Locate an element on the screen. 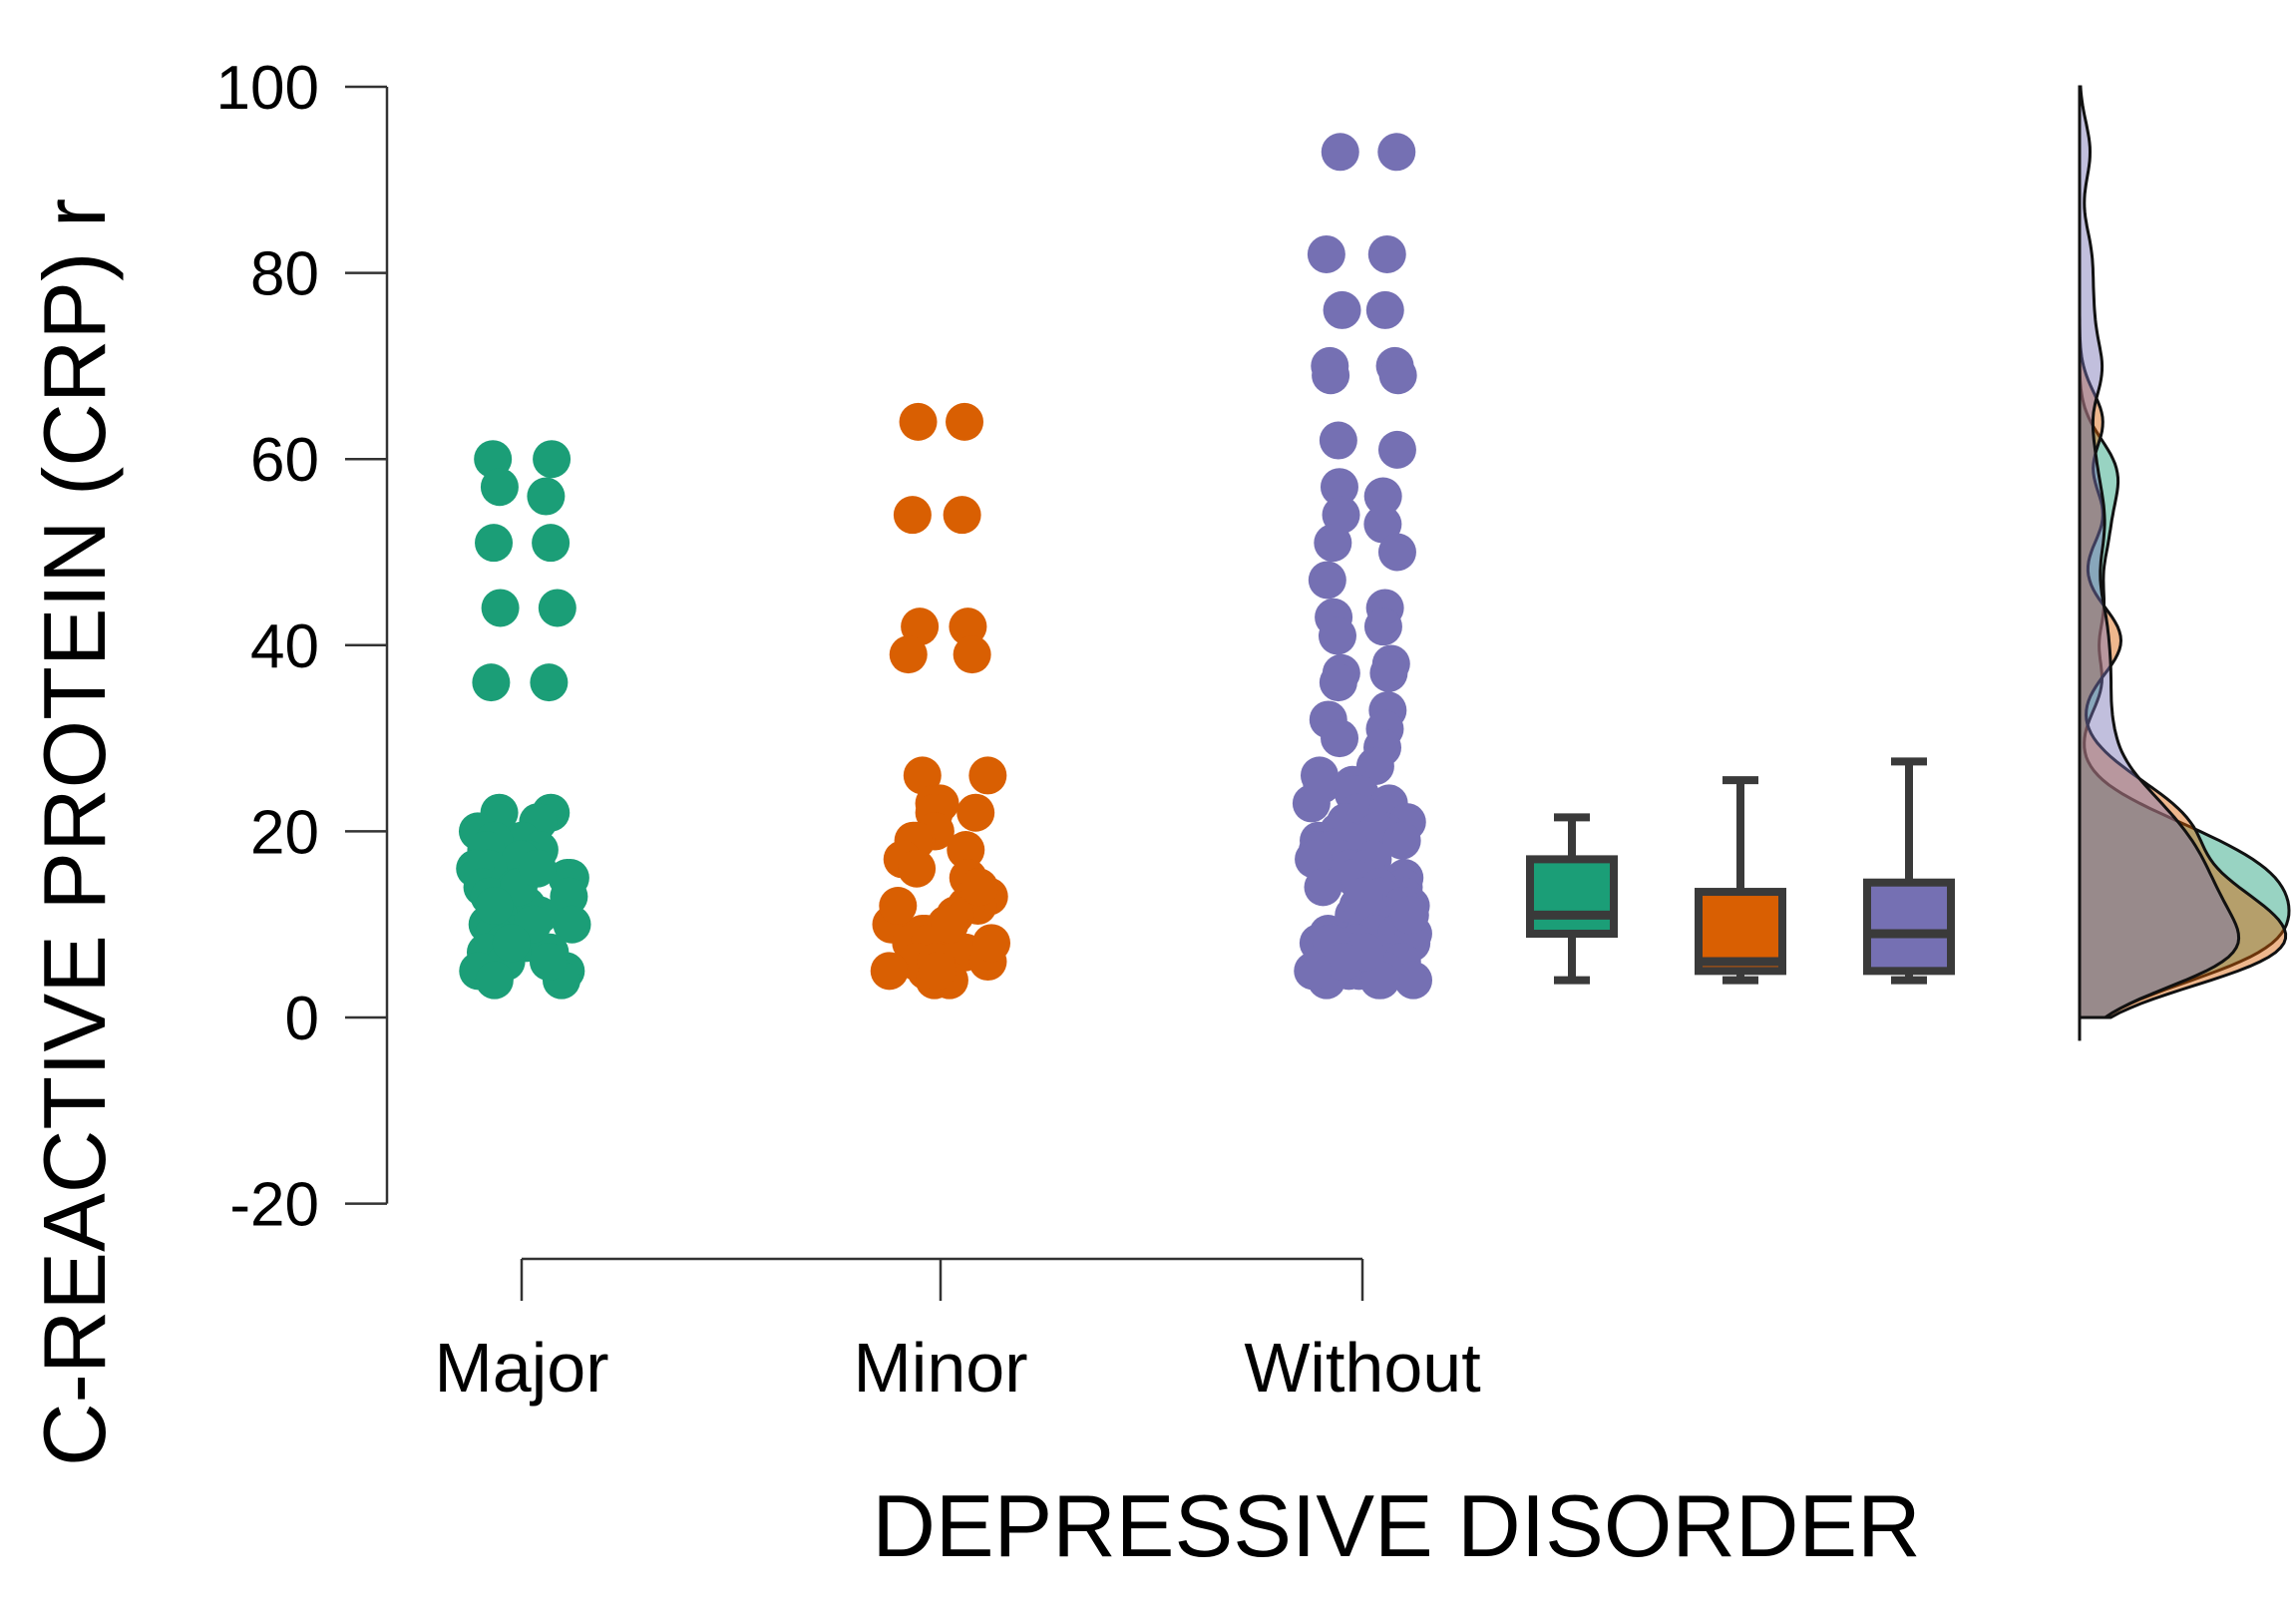 The image size is (2296, 1616). y-tick-label: 80 is located at coordinates (284, 274).